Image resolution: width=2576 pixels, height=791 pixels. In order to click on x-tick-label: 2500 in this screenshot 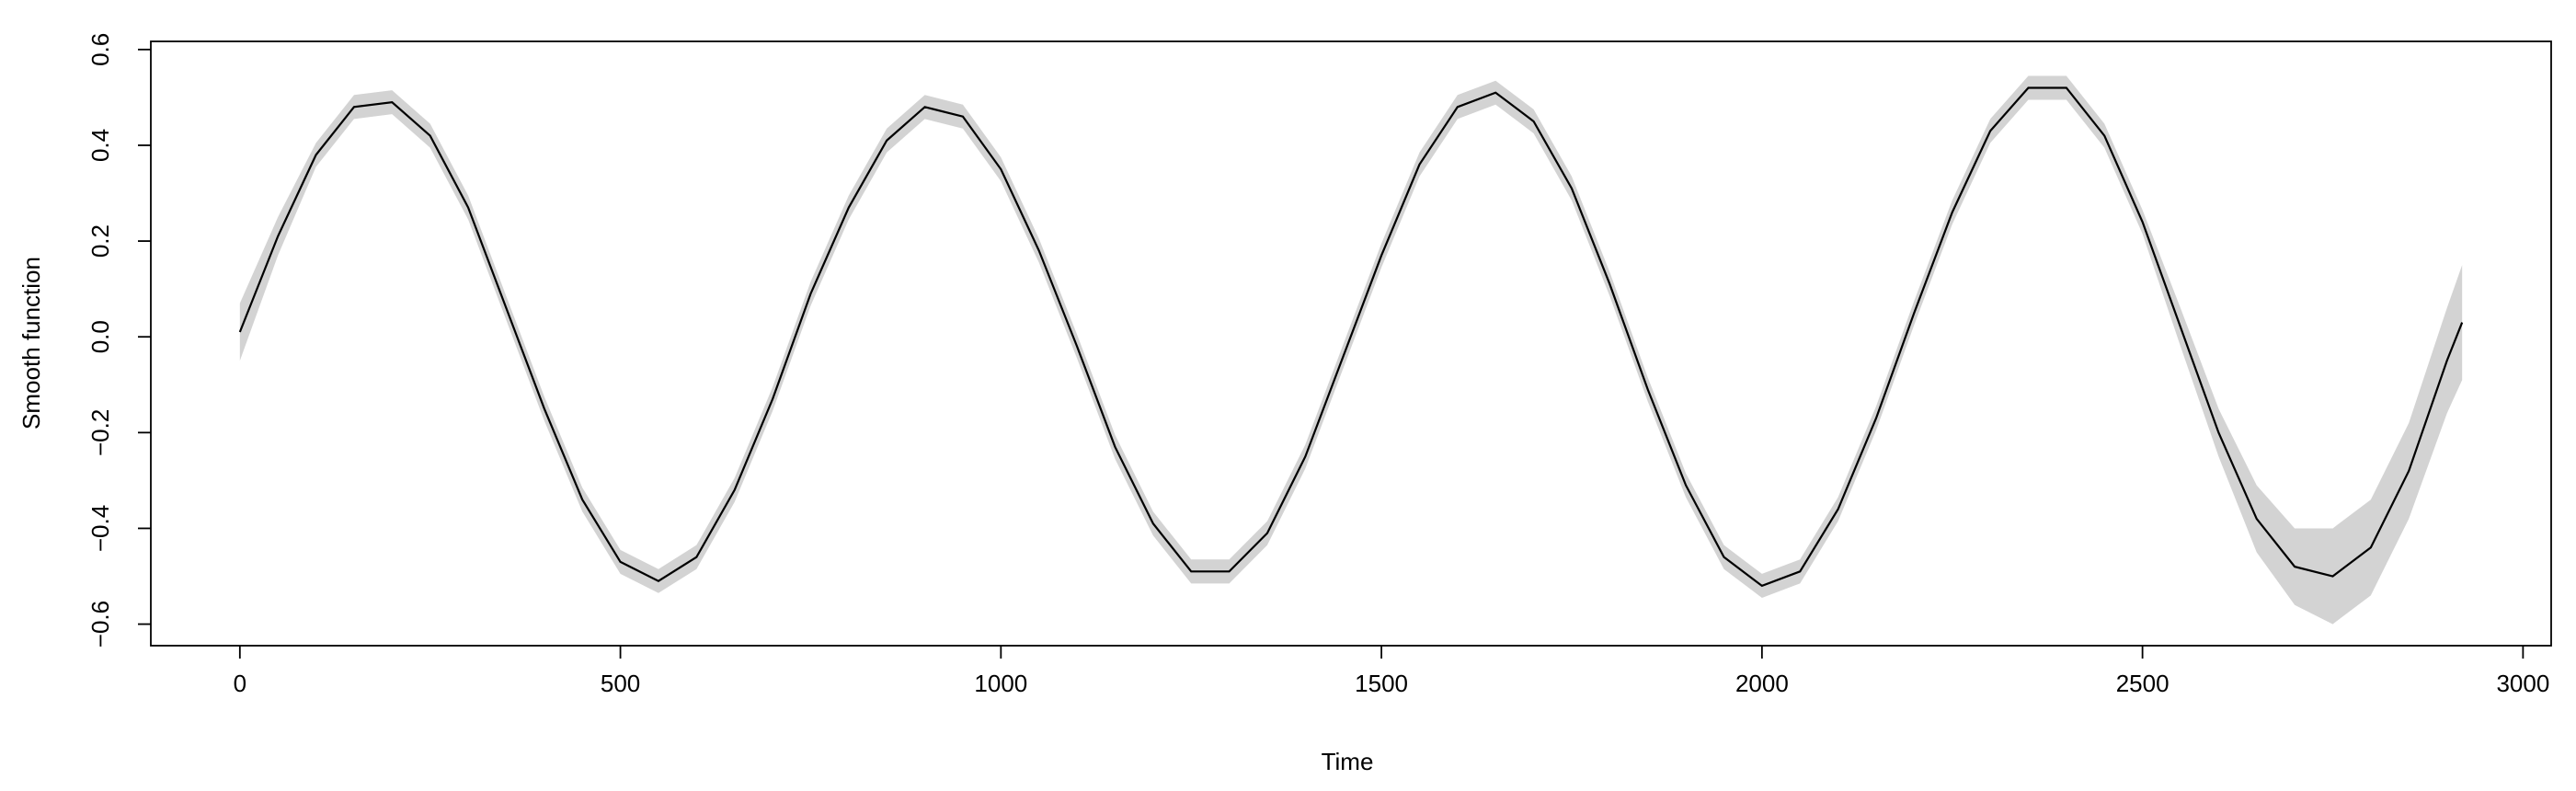, I will do `click(2143, 683)`.